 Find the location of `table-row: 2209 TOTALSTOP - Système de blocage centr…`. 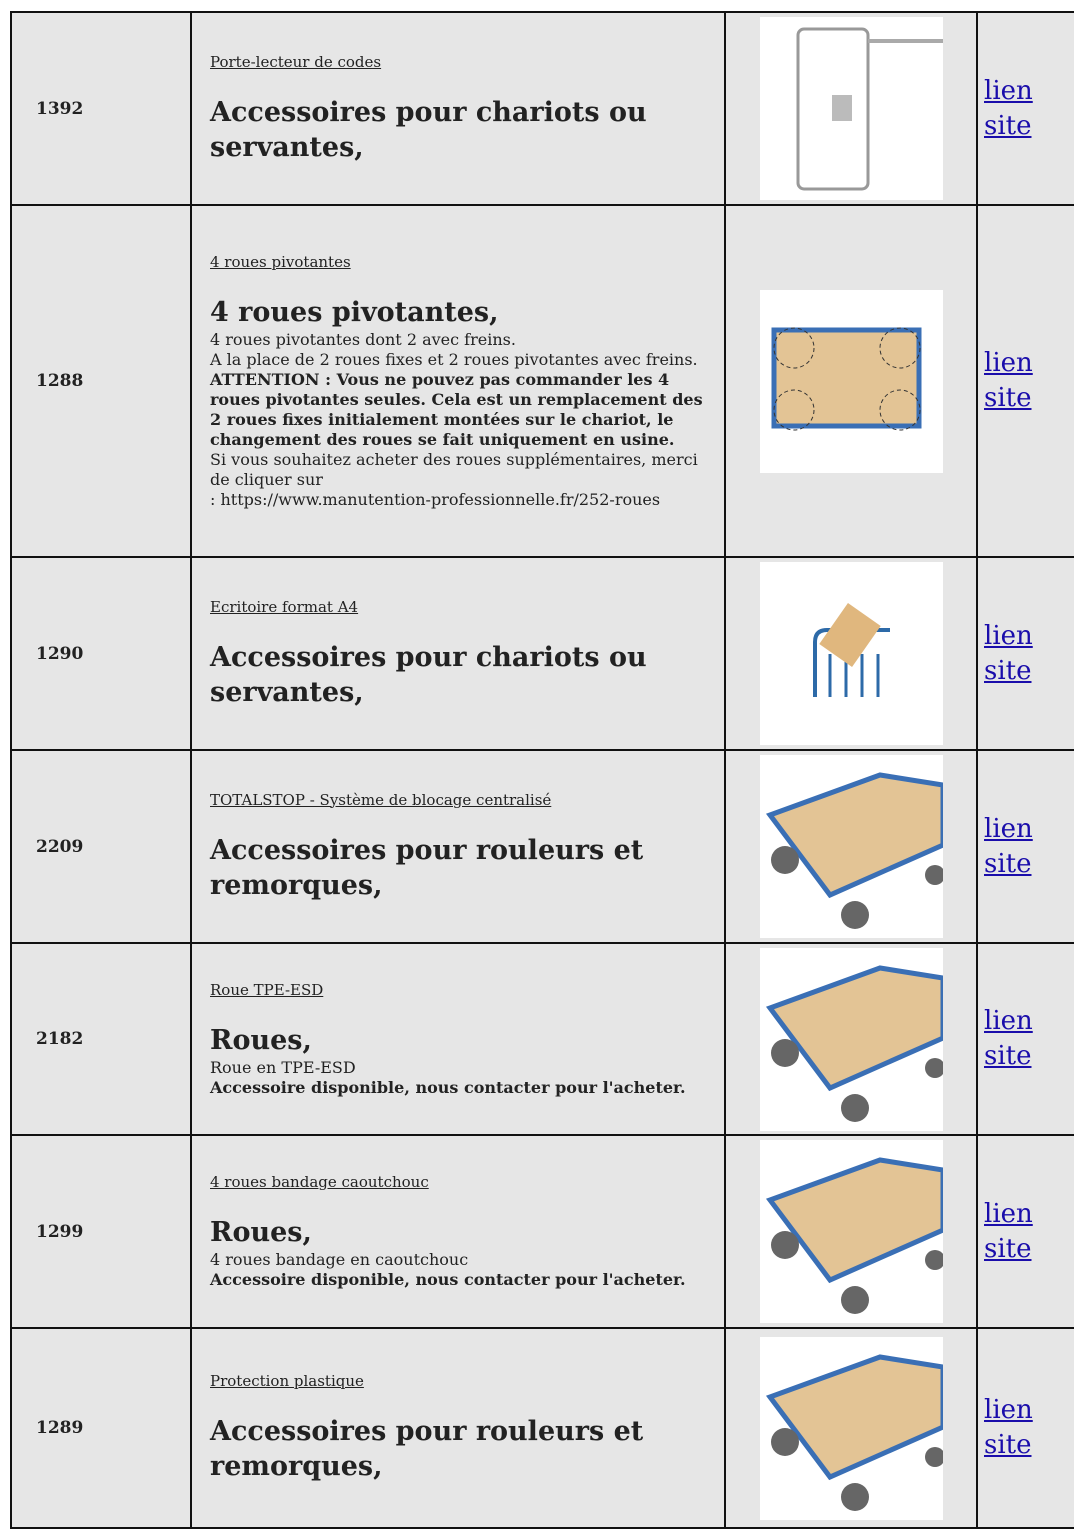

table-row: 2209 TOTALSTOP - Système de blocage centr… is located at coordinates (542, 846).